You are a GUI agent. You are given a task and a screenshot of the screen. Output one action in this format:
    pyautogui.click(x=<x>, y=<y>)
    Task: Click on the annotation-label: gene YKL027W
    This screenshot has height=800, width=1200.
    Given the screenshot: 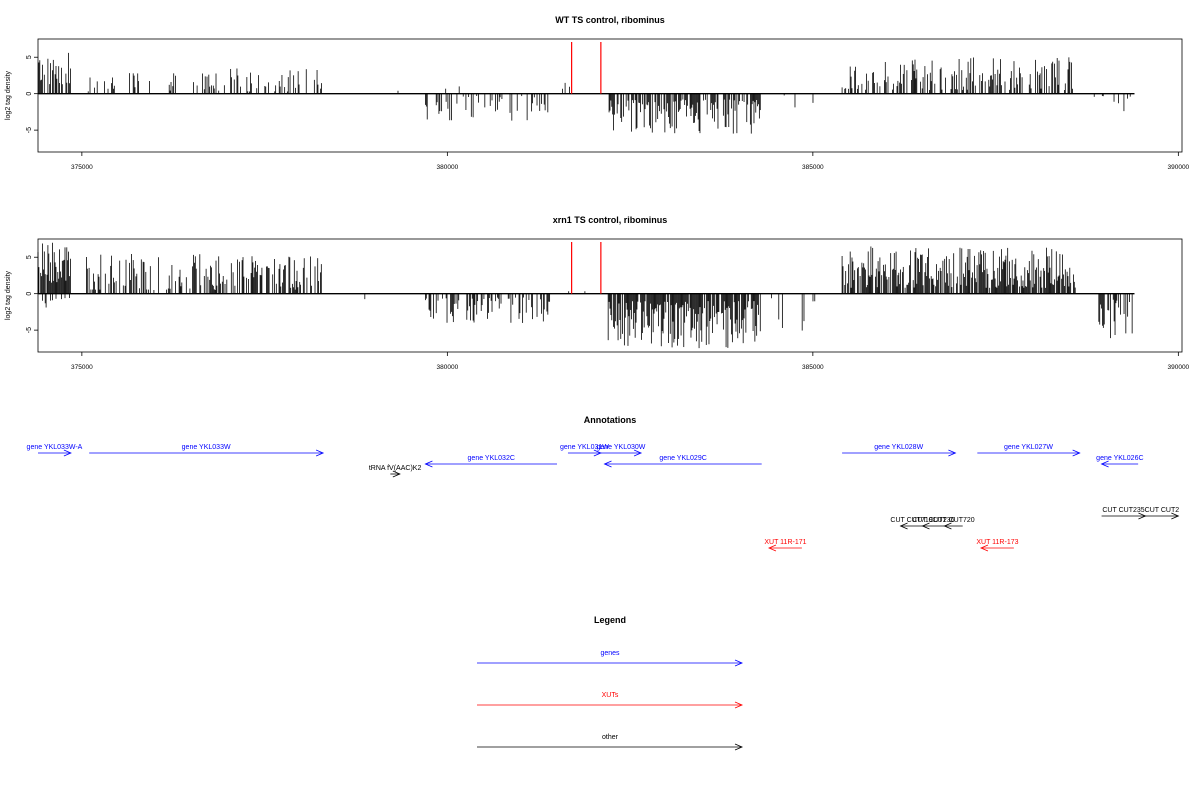 What is the action you would take?
    pyautogui.click(x=1028, y=447)
    